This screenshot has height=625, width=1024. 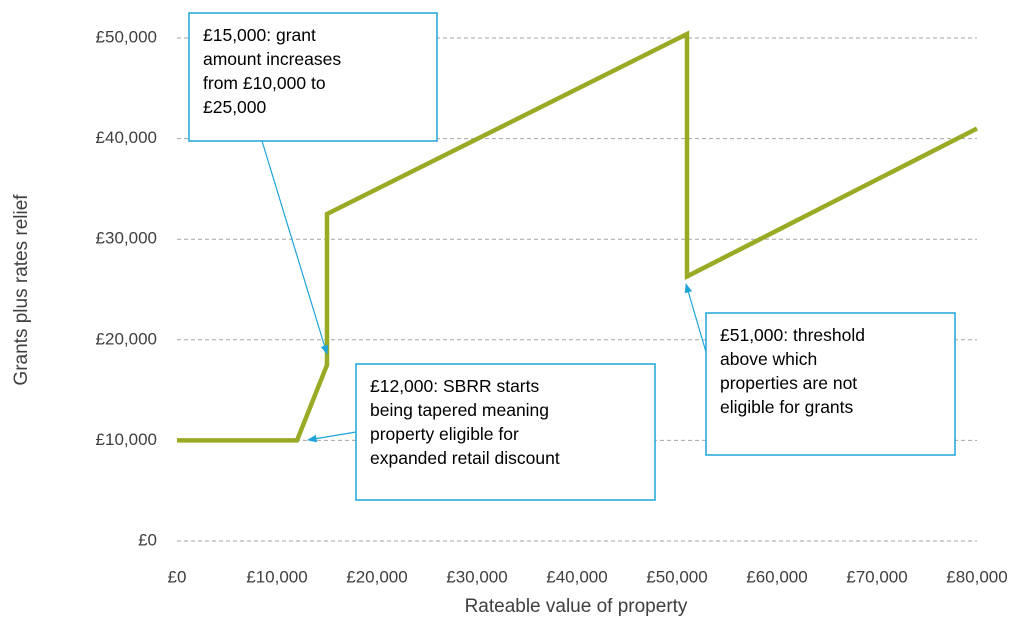 What do you see at coordinates (776, 576) in the screenshot?
I see `x-tick-label: £60,000` at bounding box center [776, 576].